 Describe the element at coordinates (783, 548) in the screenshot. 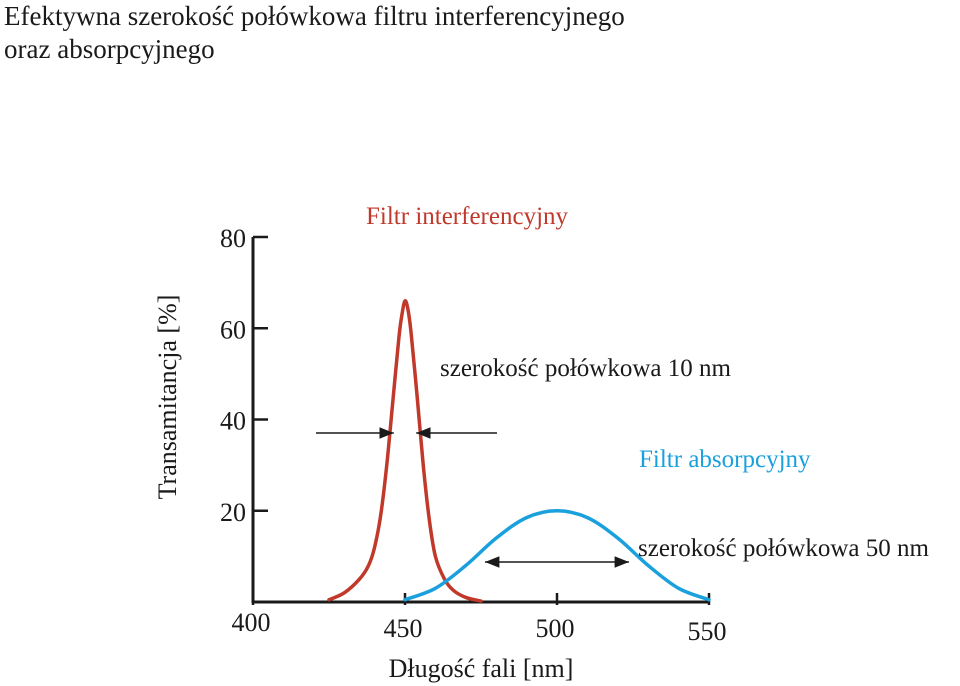

I see `annotation-label-50nm: szerokość połówkowa 50 nm` at that location.